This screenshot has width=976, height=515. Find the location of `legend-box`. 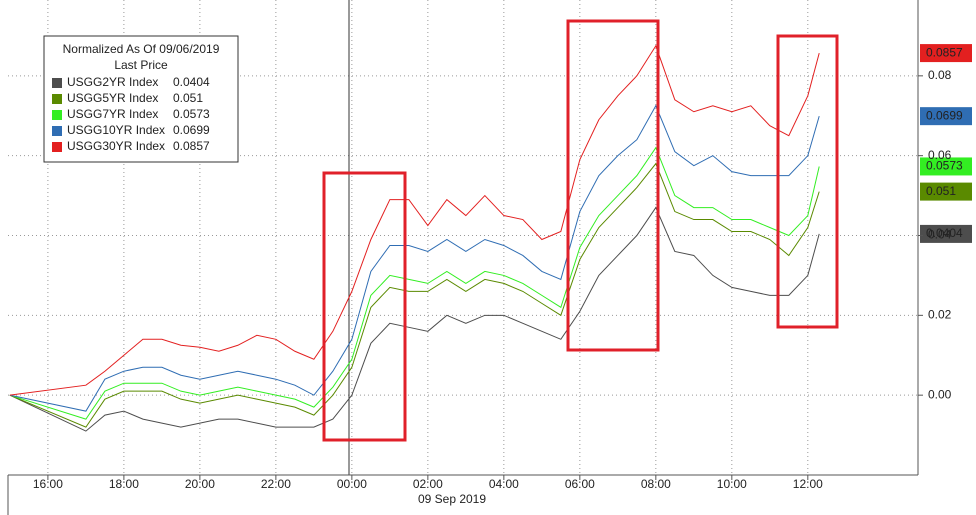

legend-box is located at coordinates (141, 99).